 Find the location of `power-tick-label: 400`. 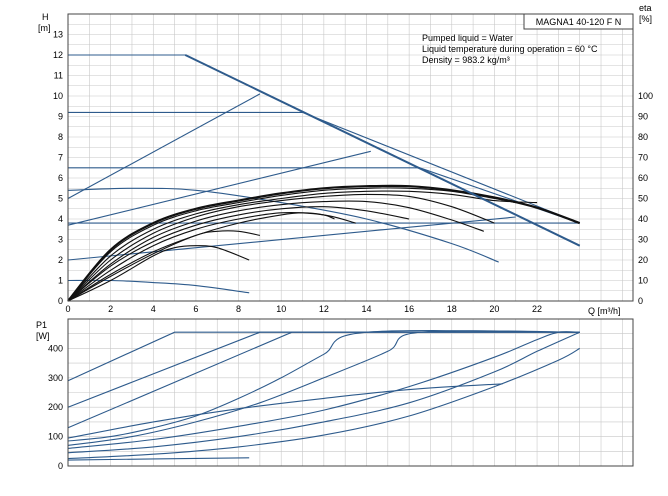

power-tick-label: 400 is located at coordinates (55, 348).